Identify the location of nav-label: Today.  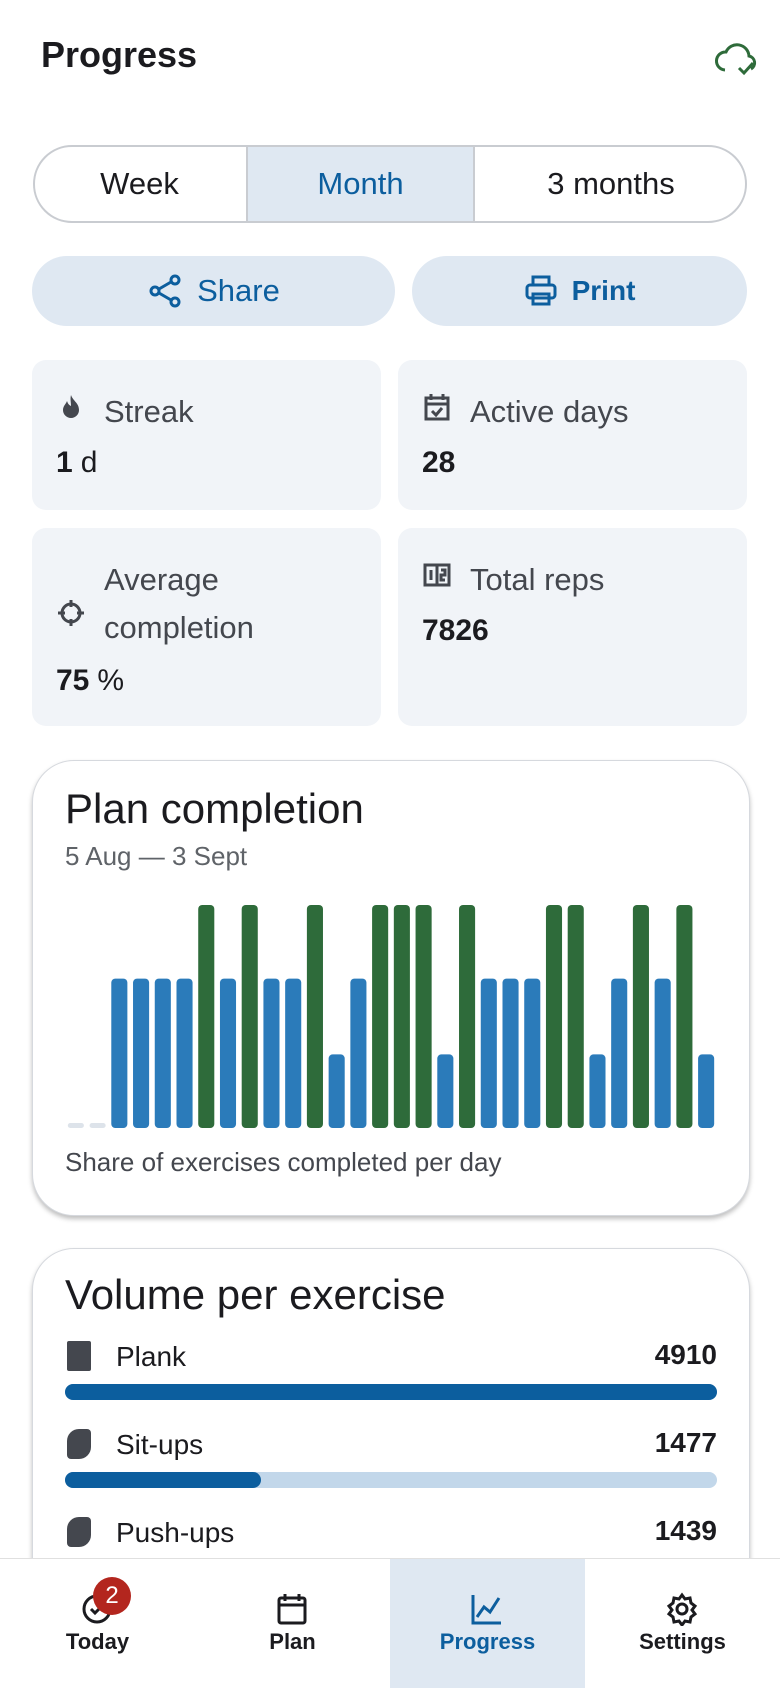
(97, 1641).